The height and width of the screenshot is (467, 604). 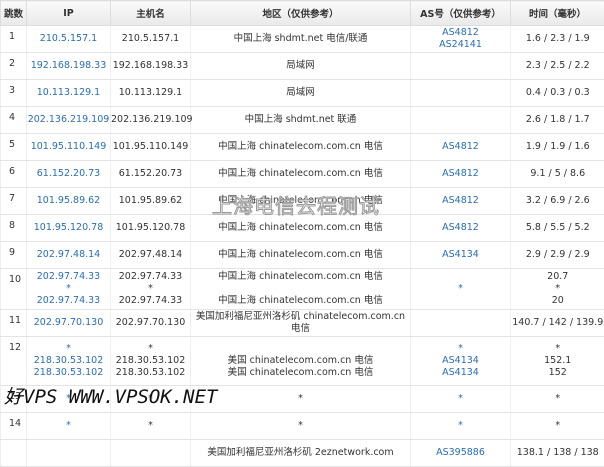 I want to click on time-cell: 140.7 / 142 / 139.9, so click(x=557, y=323).